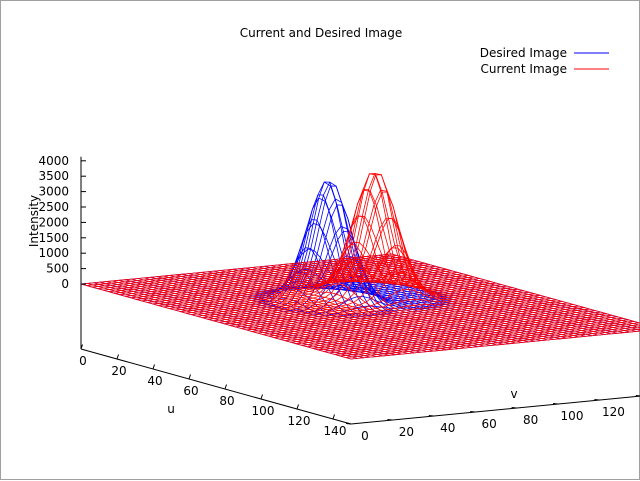  What do you see at coordinates (53, 207) in the screenshot?
I see `z-tick-label: 2500` at bounding box center [53, 207].